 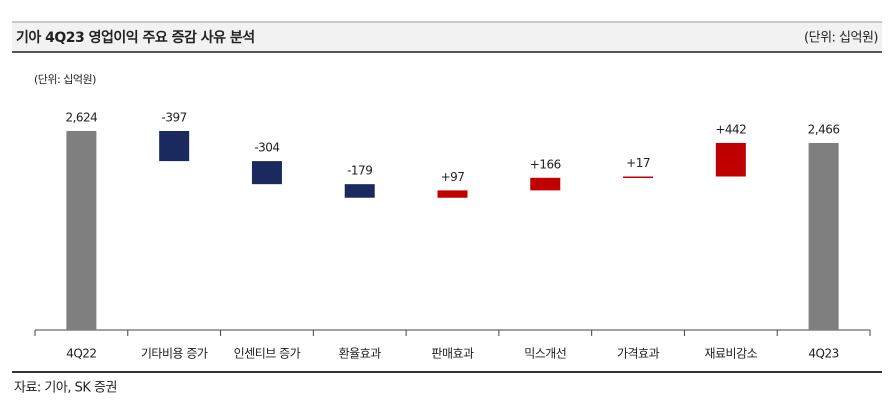 What do you see at coordinates (267, 354) in the screenshot?
I see `x-tick-label: 인센티브 증가` at bounding box center [267, 354].